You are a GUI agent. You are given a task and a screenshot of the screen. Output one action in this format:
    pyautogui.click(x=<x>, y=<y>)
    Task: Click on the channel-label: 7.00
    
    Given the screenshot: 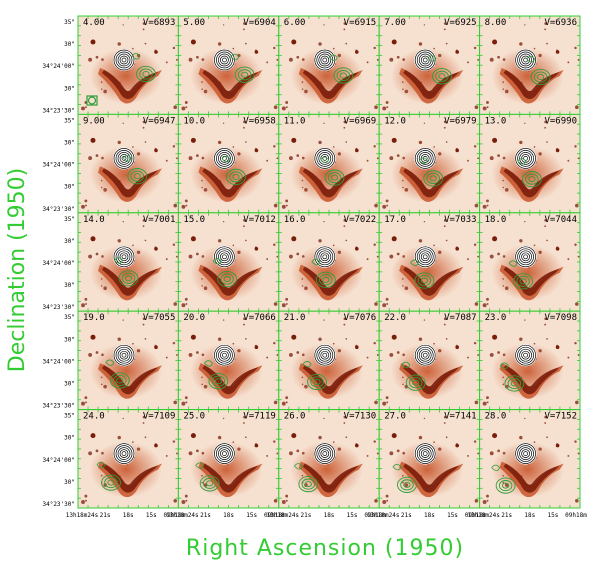 What is the action you would take?
    pyautogui.click(x=395, y=23)
    